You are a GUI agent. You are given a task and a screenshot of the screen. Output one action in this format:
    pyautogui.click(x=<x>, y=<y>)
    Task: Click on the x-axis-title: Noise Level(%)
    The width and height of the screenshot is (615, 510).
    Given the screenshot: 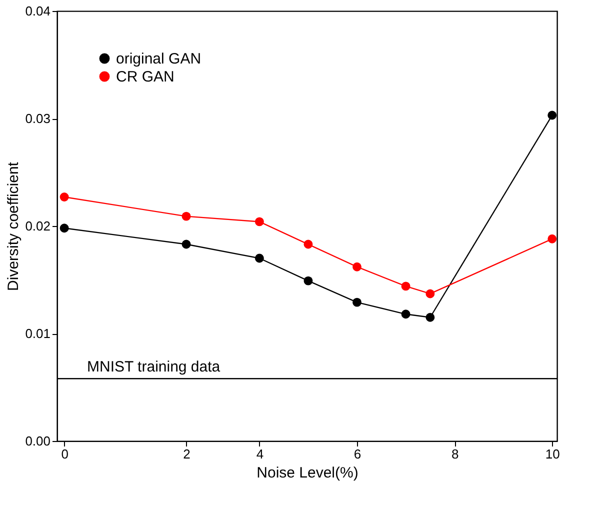 What is the action you would take?
    pyautogui.click(x=307, y=473)
    